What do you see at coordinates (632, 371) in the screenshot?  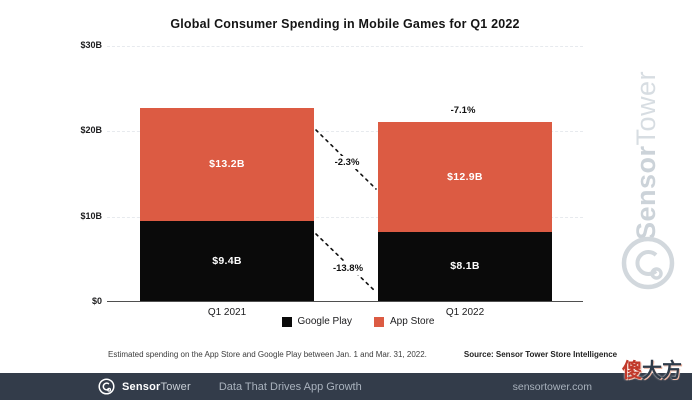 I see `corner-watermark-char1: 傻` at bounding box center [632, 371].